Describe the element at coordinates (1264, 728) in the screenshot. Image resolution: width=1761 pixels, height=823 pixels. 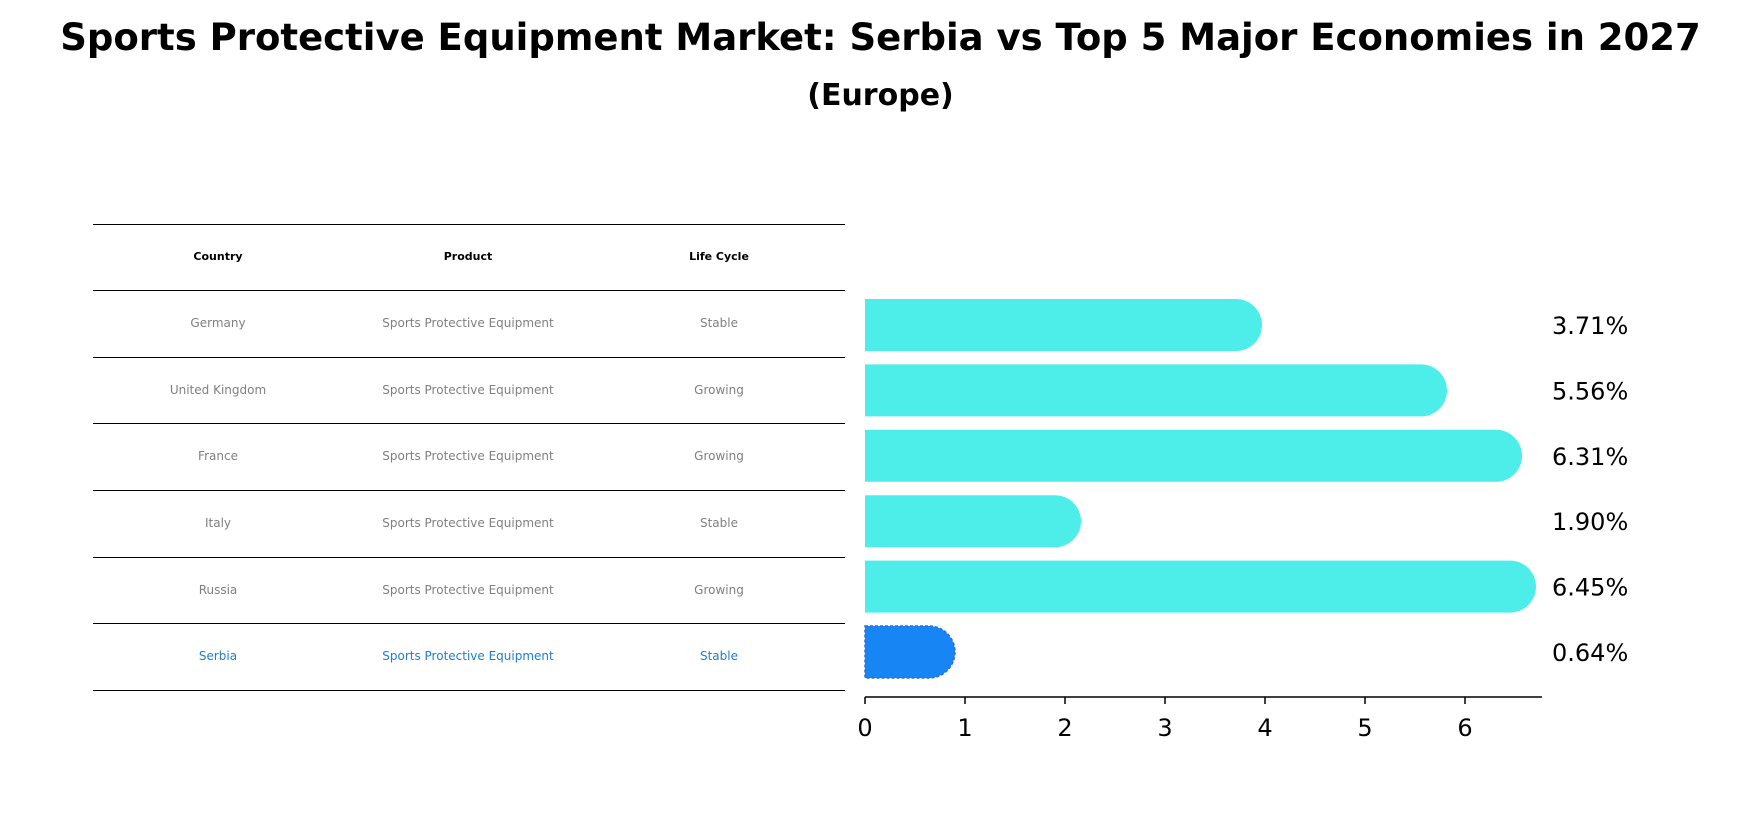
I see `x-tick-label: 4` at that location.